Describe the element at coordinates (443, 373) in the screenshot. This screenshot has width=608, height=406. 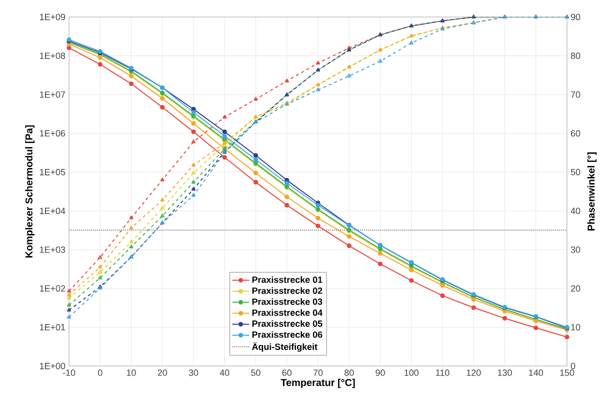
I see `x-tick-label: 110` at that location.